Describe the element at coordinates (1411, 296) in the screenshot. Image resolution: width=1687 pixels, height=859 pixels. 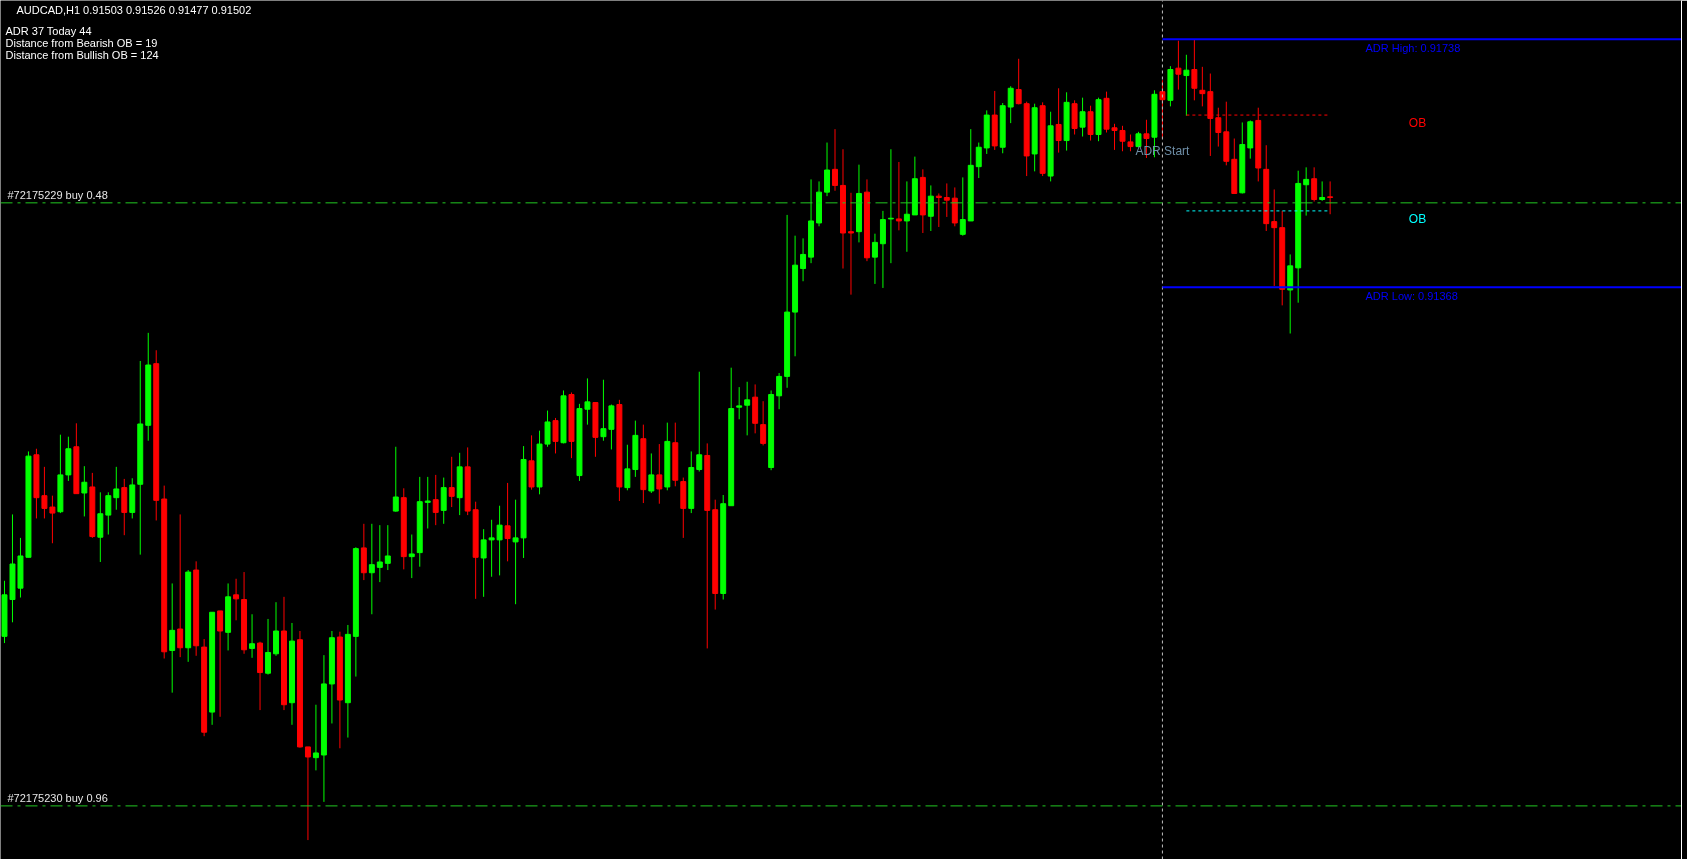
I see `ref-line-label: ADR Low: 0.91368` at that location.